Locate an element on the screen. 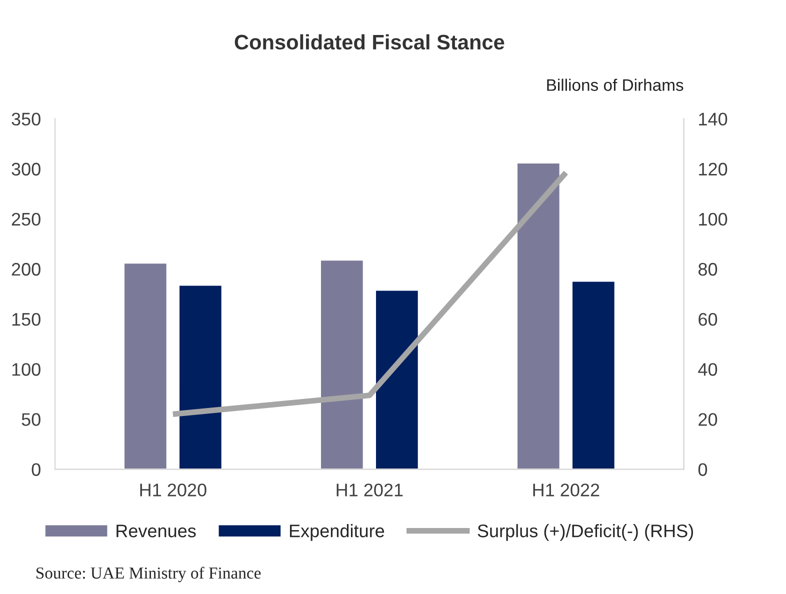  y-tick-label: 250 is located at coordinates (26, 219).